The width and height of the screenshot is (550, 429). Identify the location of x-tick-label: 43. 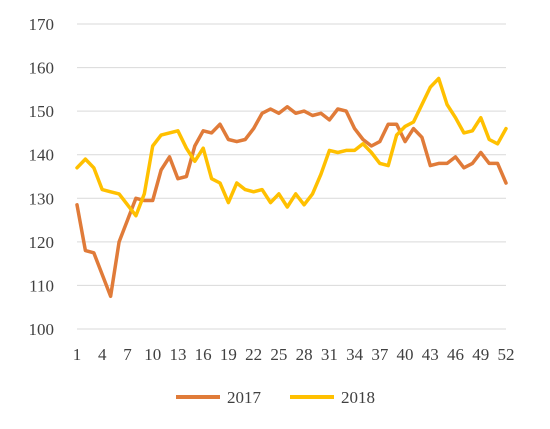
(430, 354).